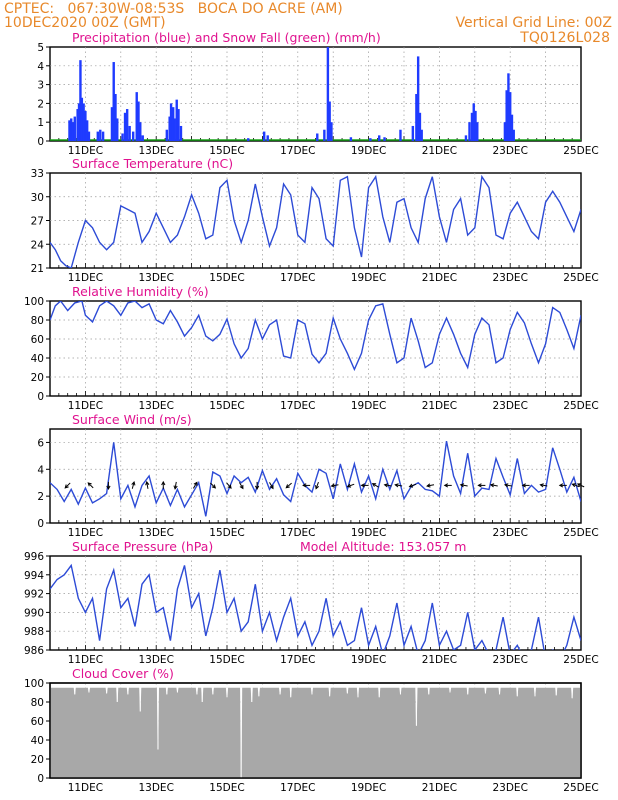  What do you see at coordinates (38, 245) in the screenshot?
I see `y-tick-label: 24` at bounding box center [38, 245].